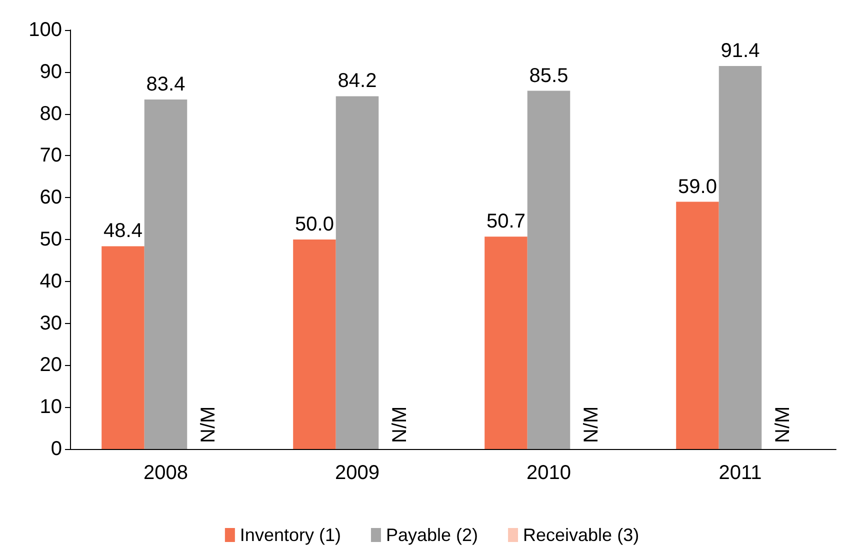 The image size is (864, 557). I want to click on y-tick-label: 20, so click(51, 365).